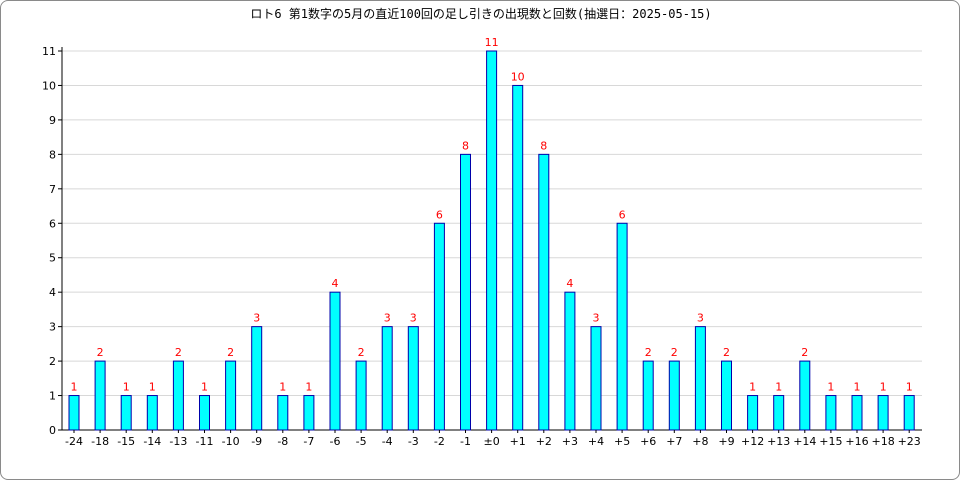 This screenshot has height=481, width=960. What do you see at coordinates (387, 441) in the screenshot?
I see `x-tick-label--4: -4` at bounding box center [387, 441].